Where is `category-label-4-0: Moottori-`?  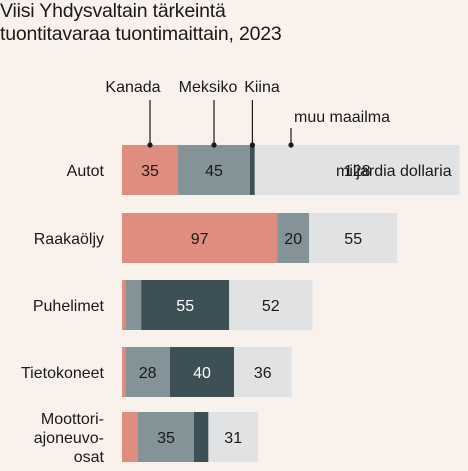 category-label-4-0: Moottori- is located at coordinates (72, 419).